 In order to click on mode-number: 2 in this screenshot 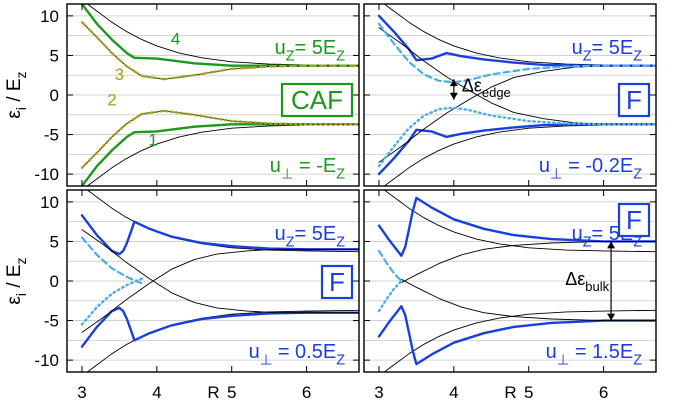, I will do `click(111, 99)`.